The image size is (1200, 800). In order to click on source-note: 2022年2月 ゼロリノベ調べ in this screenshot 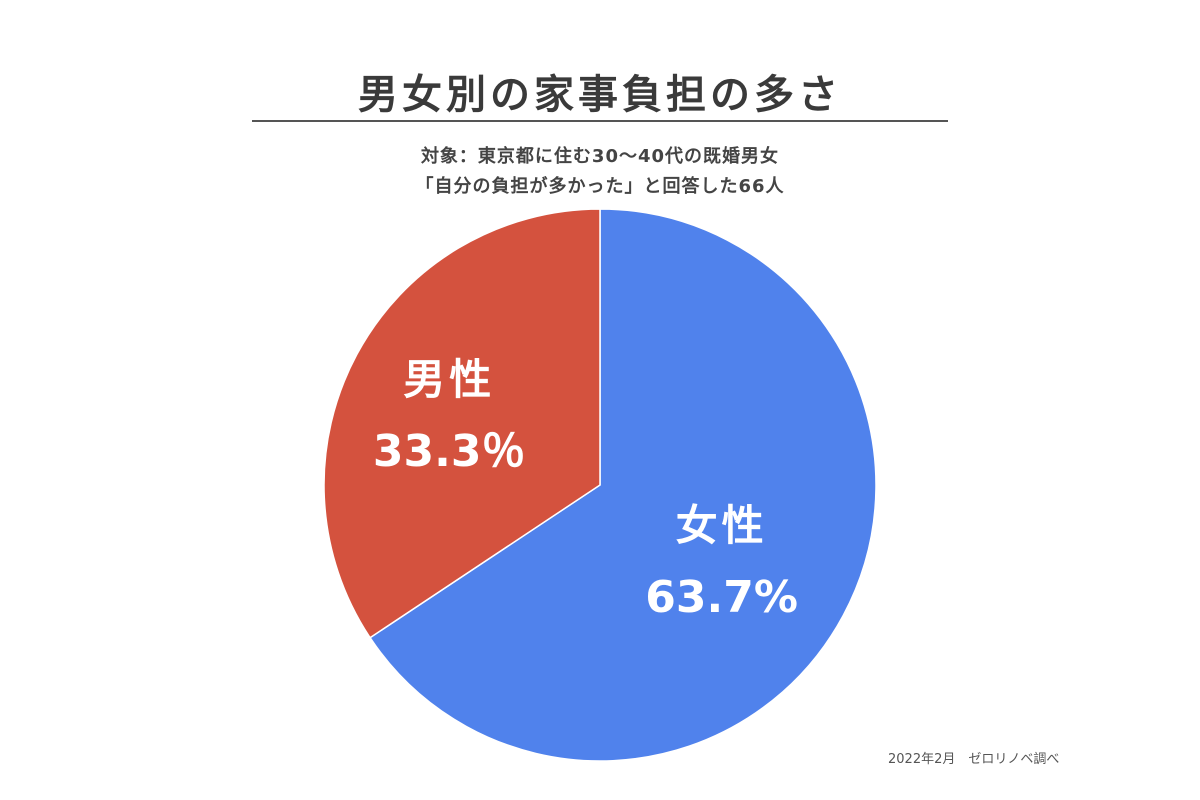, I will do `click(974, 759)`.